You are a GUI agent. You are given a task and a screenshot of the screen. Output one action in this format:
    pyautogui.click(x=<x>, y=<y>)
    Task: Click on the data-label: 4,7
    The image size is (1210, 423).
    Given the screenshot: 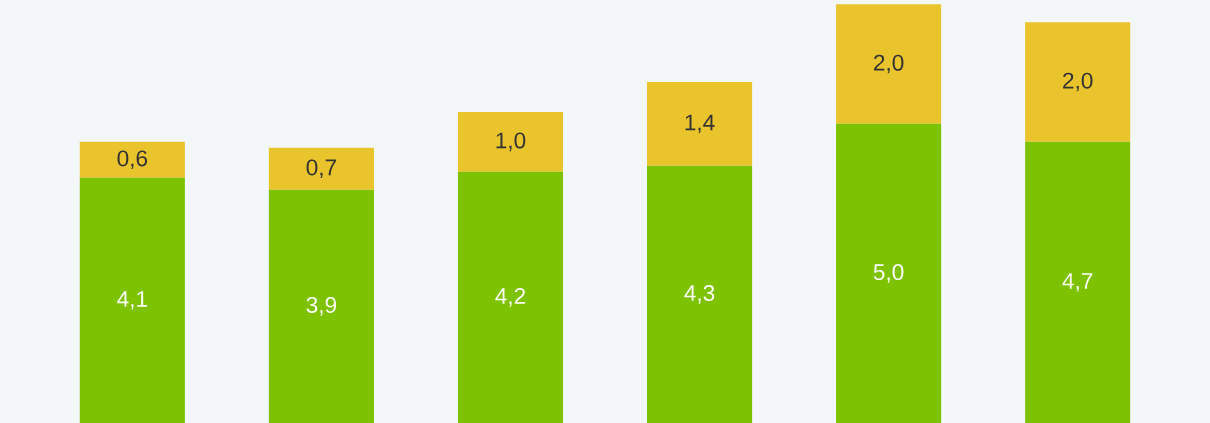 What is the action you would take?
    pyautogui.click(x=1077, y=282)
    